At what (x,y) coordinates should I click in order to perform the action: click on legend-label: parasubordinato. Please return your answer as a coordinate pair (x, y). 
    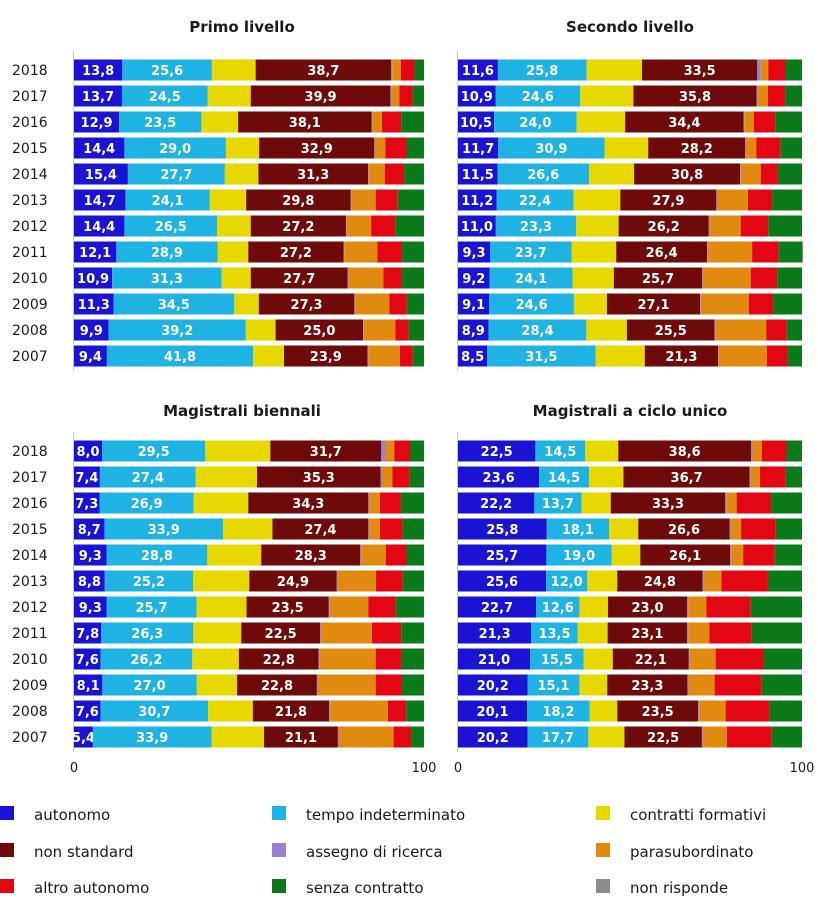
    Looking at the image, I should click on (691, 852).